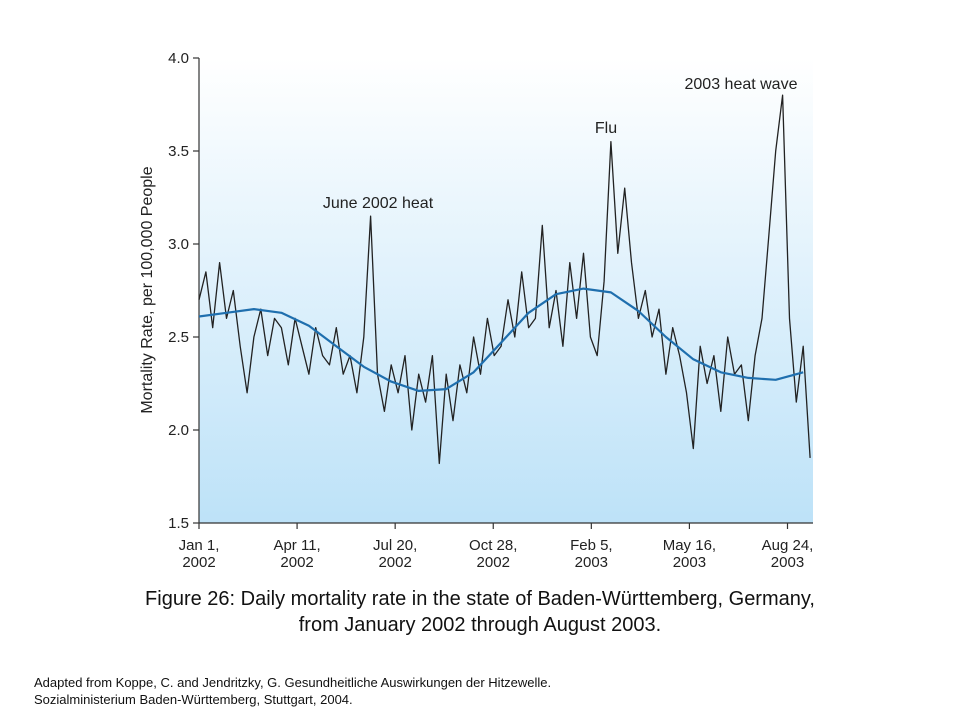 This screenshot has width=960, height=720. Describe the element at coordinates (741, 84) in the screenshot. I see `annotation: 2003 heat wave` at that location.